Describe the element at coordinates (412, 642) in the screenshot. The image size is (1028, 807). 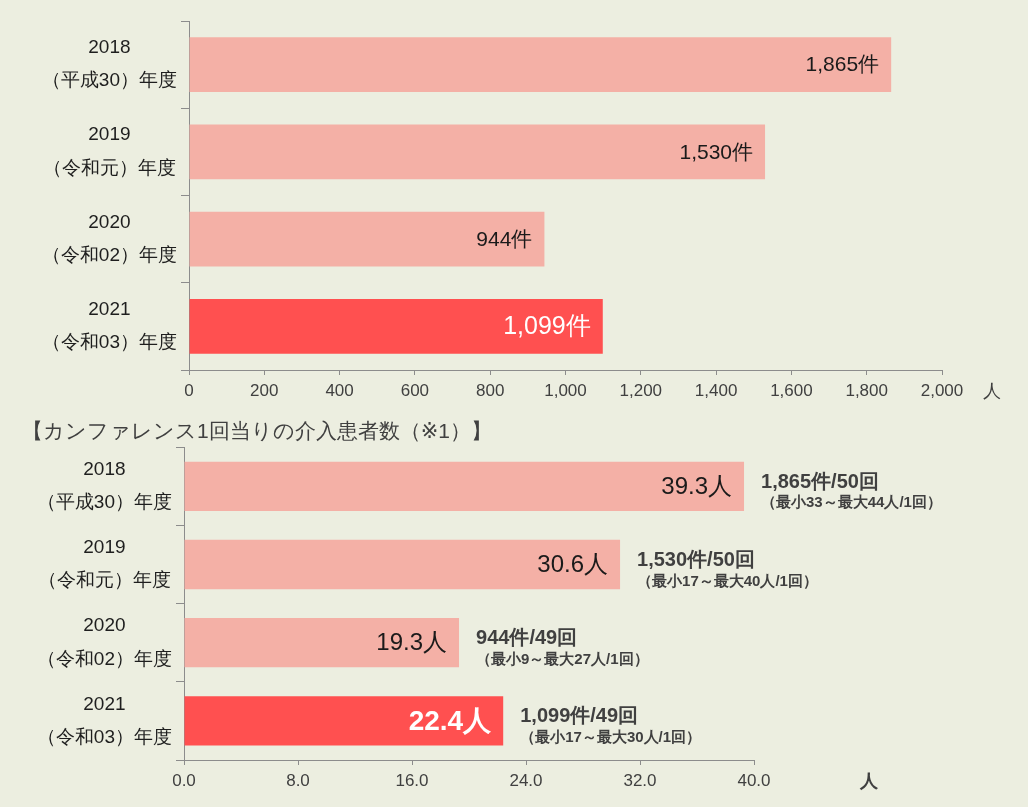
I see `data-label: 19.3人` at that location.